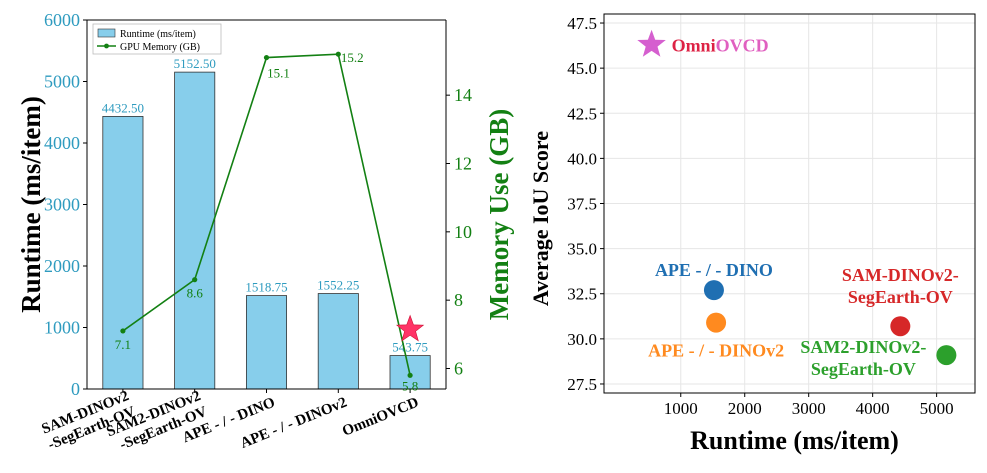 The width and height of the screenshot is (987, 473). I want to click on left-ytick-label-3: 3000, so click(62, 205).